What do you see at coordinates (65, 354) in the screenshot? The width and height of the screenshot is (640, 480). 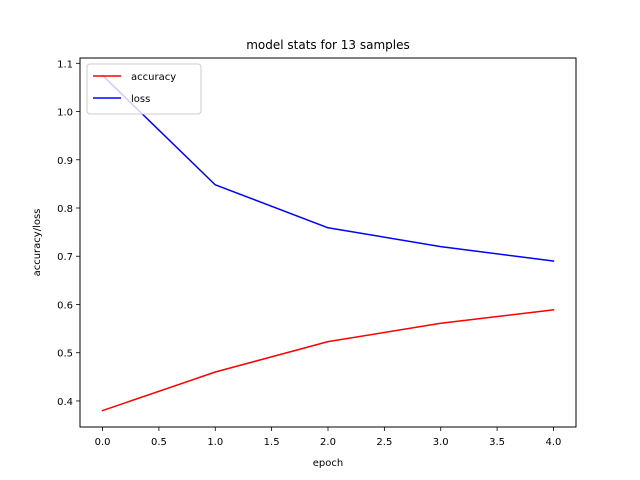 I see `y-tick-label: 0.5` at bounding box center [65, 354].